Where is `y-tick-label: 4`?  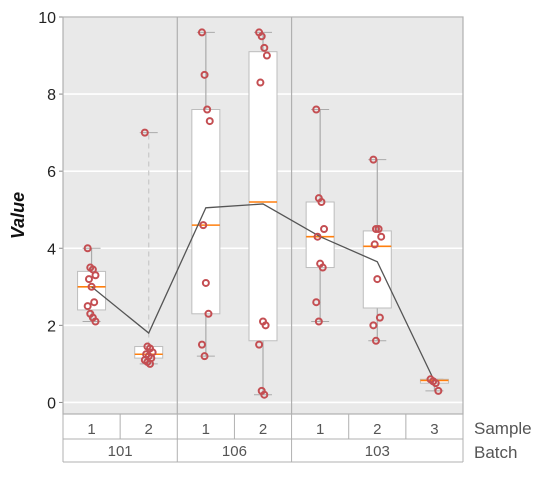
y-tick-label: 4 is located at coordinates (51, 249).